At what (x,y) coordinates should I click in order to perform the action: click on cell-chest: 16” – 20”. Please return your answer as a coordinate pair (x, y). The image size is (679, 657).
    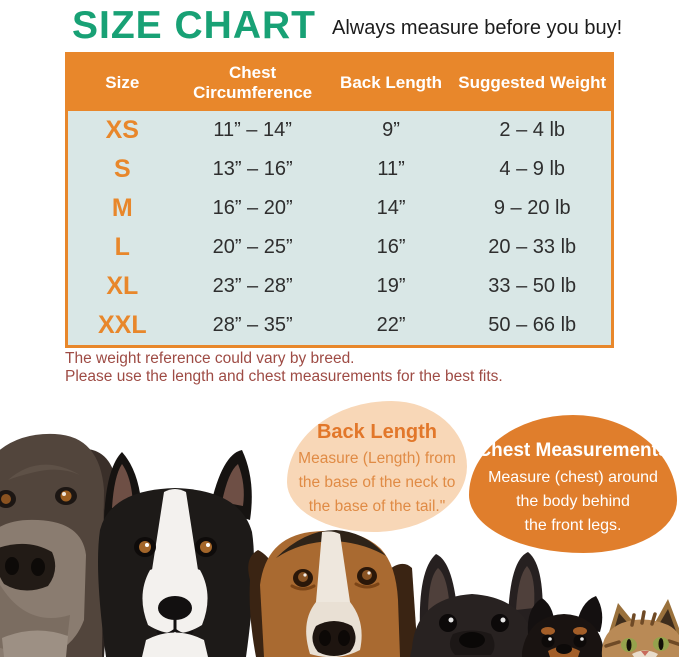
    Looking at the image, I should click on (252, 208).